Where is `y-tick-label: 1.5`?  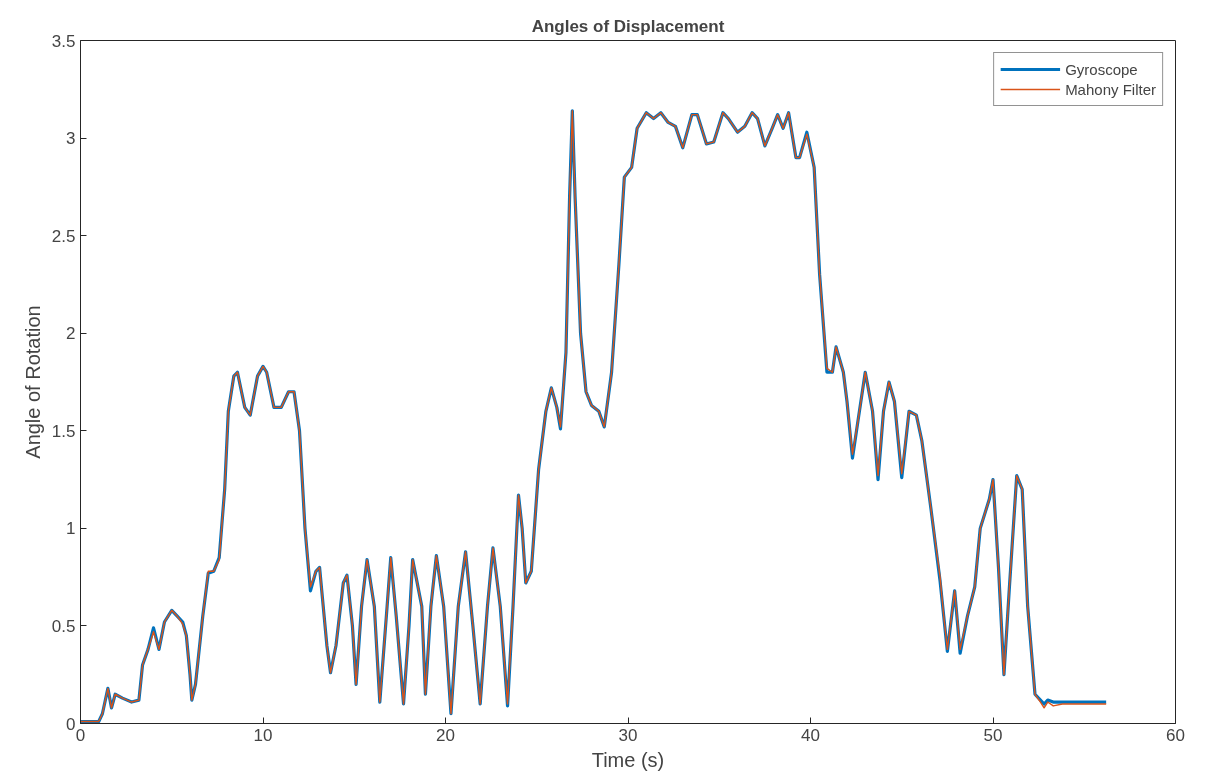 y-tick-label: 1.5 is located at coordinates (63, 431).